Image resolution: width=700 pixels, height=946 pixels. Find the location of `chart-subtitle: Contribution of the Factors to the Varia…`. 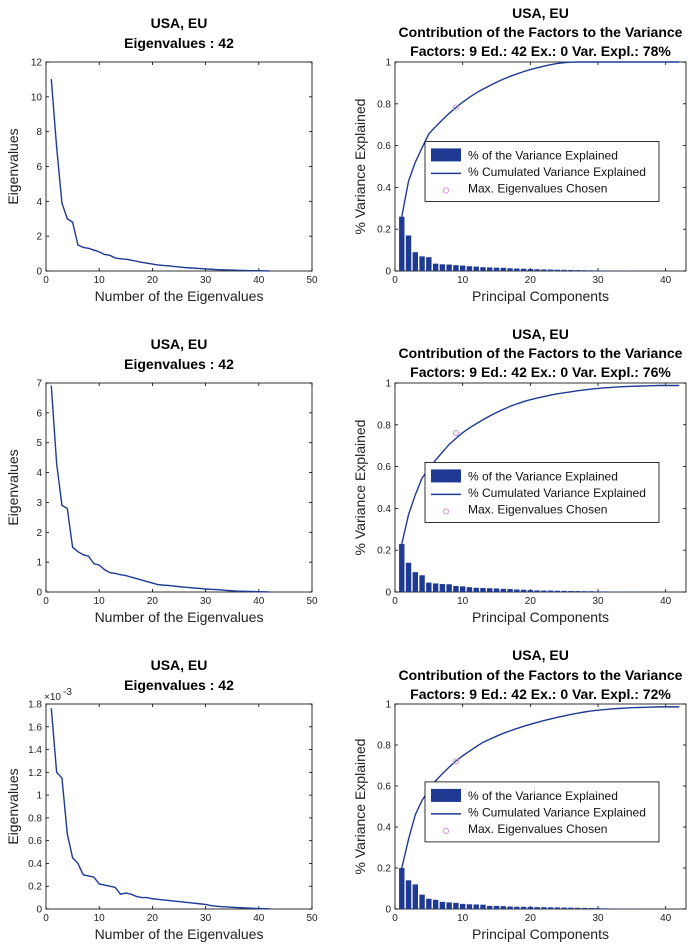

chart-subtitle: Contribution of the Factors to the Varia… is located at coordinates (541, 675).